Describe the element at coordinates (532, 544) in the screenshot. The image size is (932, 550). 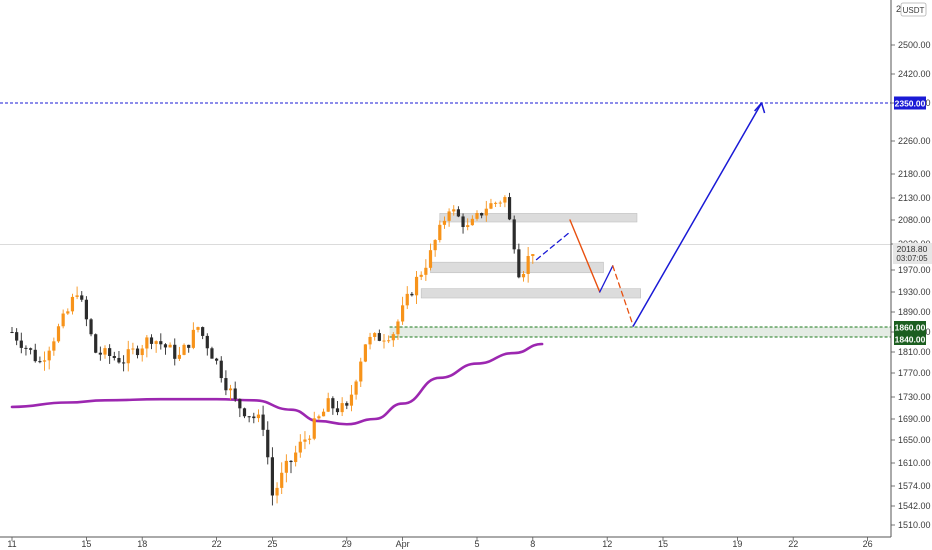
I see `x-tick-label: 8` at that location.